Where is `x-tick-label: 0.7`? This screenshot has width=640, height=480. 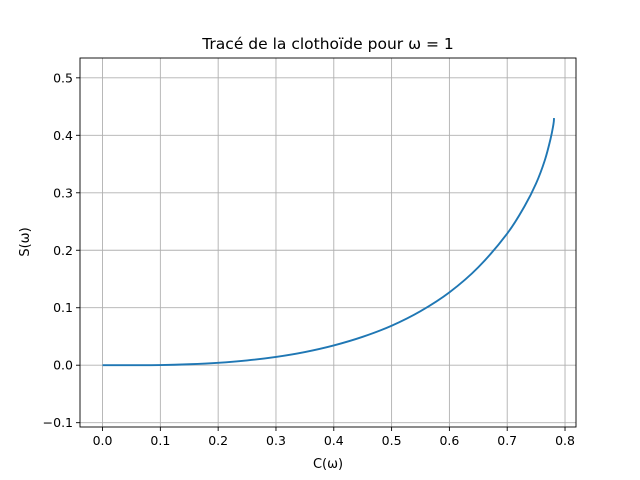 x-tick-label: 0.7 is located at coordinates (507, 440).